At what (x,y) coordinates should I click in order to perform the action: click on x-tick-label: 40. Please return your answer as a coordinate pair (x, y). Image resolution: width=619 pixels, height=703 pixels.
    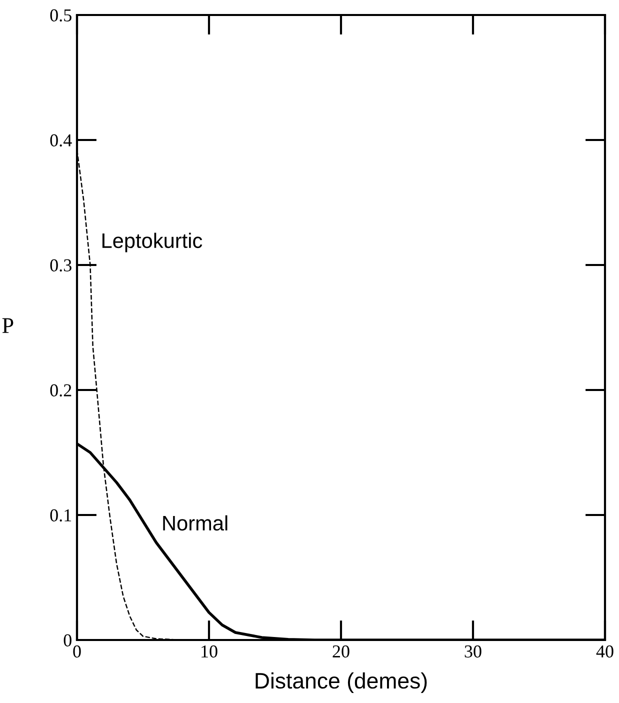
    Looking at the image, I should click on (605, 651).